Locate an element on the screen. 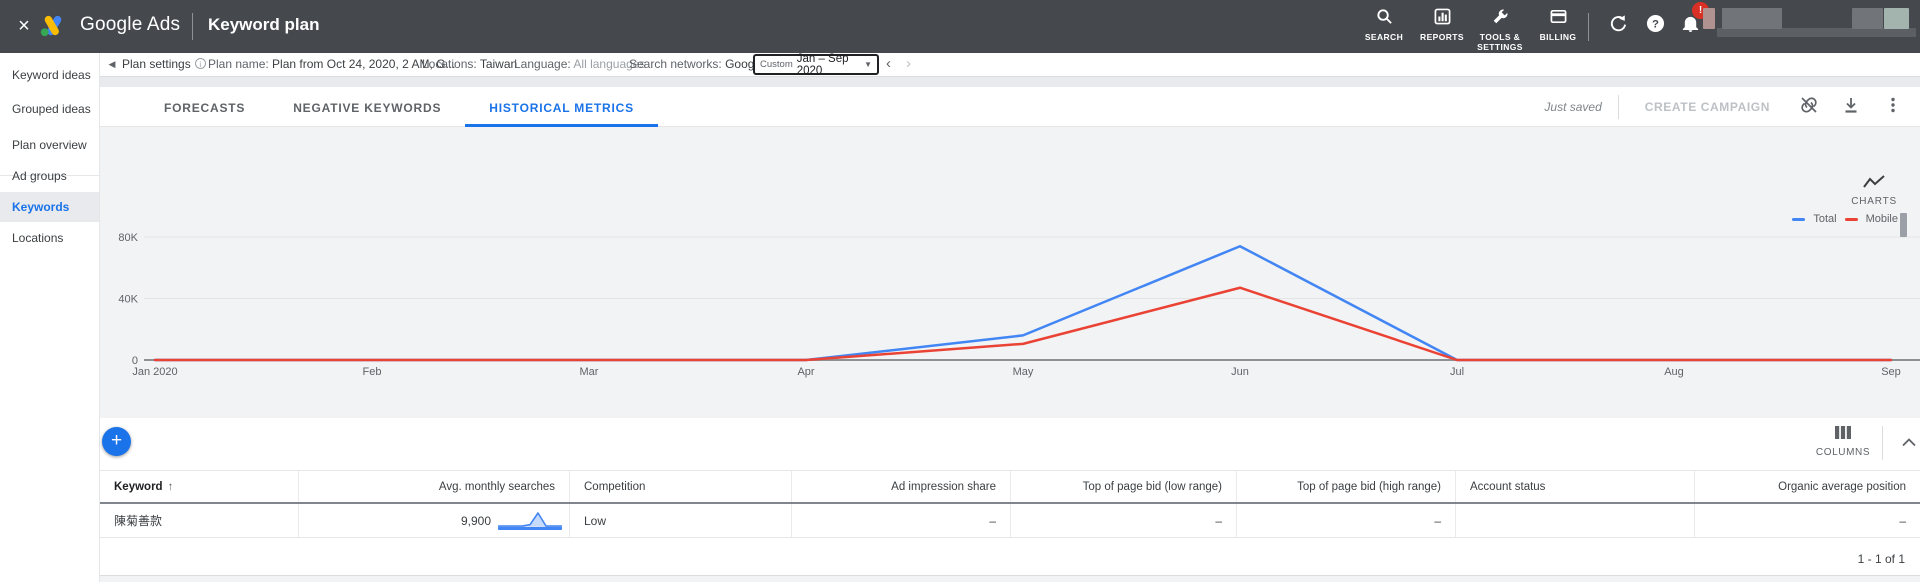 This screenshot has height=582, width=1920. charts-toggle-button: CHARTS is located at coordinates (1874, 191).